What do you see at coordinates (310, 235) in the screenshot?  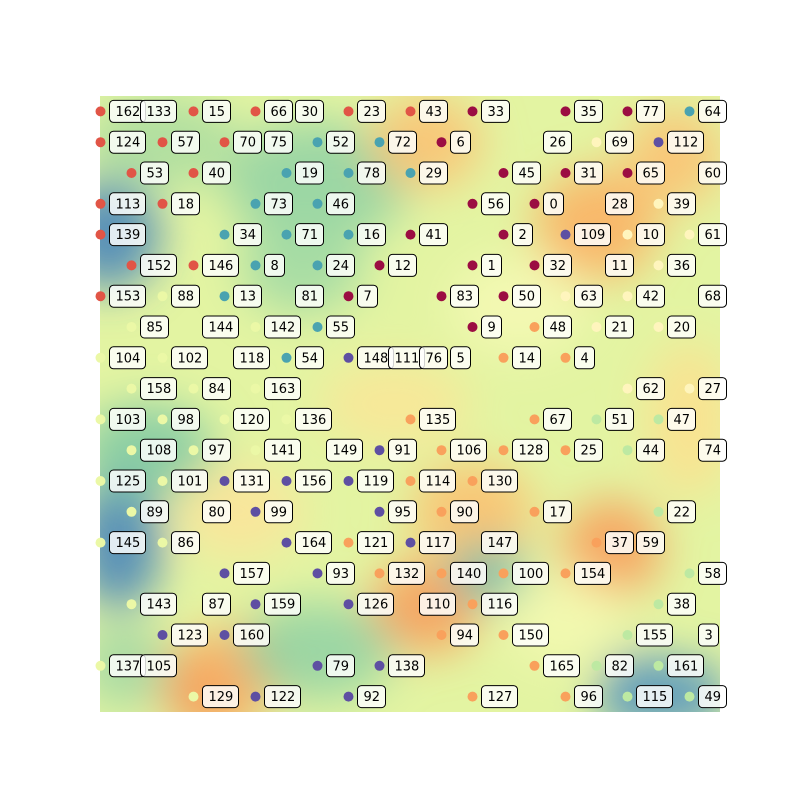 I see `svg-text: 71` at bounding box center [310, 235].